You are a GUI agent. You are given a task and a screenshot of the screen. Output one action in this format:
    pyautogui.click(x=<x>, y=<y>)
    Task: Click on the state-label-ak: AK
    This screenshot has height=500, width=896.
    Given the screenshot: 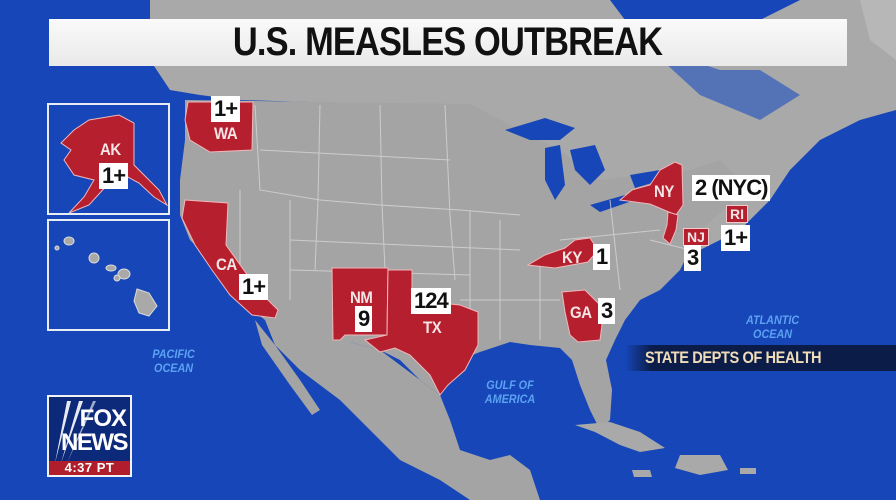 What is the action you would take?
    pyautogui.click(x=110, y=149)
    